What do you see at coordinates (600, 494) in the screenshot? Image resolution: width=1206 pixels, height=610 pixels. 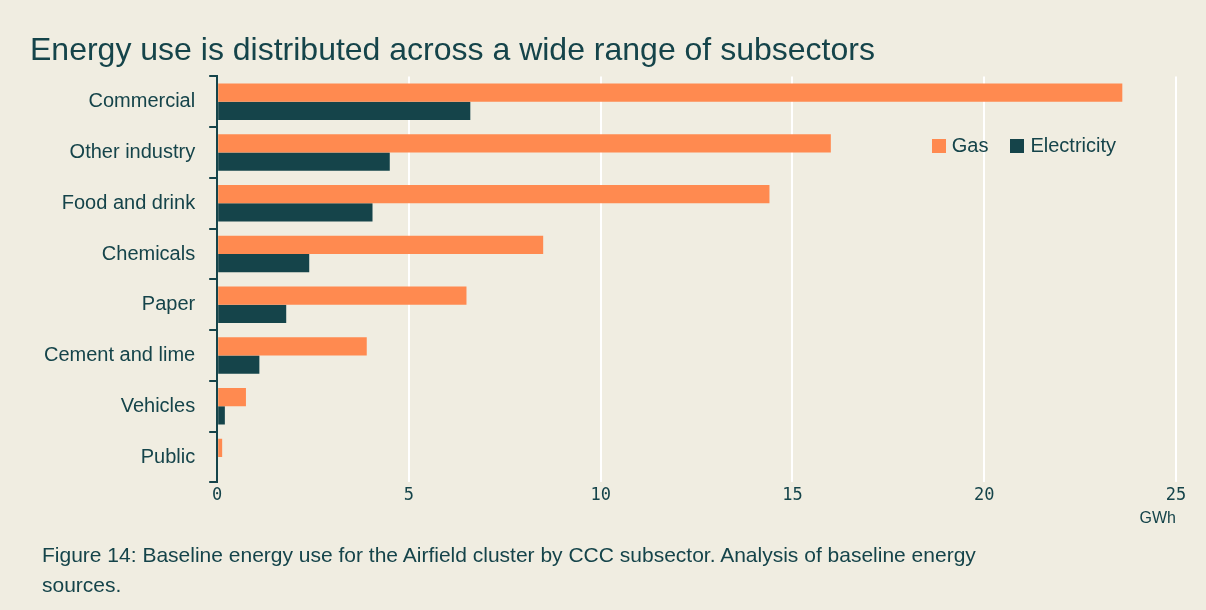 I see `x-tick-label: 10` at bounding box center [600, 494].